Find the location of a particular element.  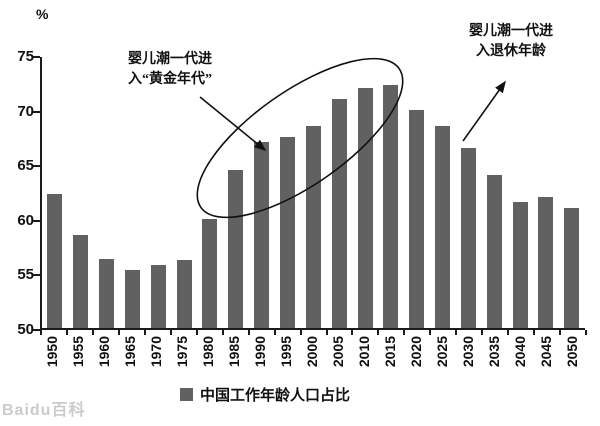

x-tick-label: 1965 is located at coordinates (130, 352).